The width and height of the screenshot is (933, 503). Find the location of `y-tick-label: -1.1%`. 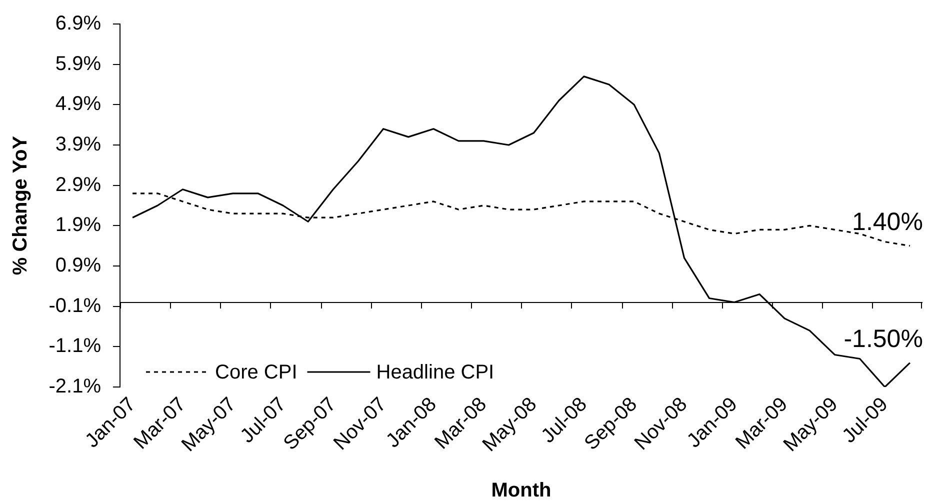

y-tick-label: -1.1% is located at coordinates (75, 346).